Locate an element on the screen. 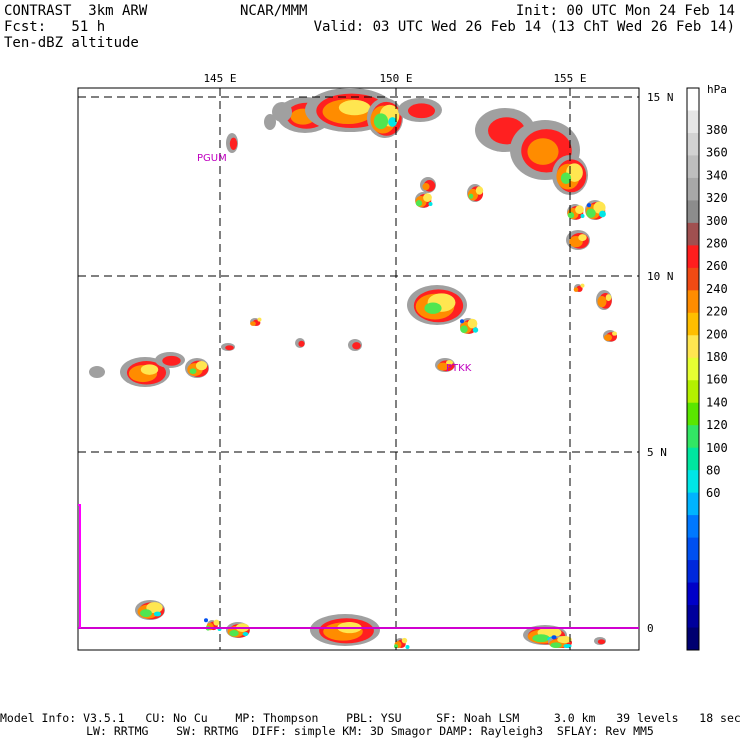  lat-label-10n: 10 N is located at coordinates (660, 276).